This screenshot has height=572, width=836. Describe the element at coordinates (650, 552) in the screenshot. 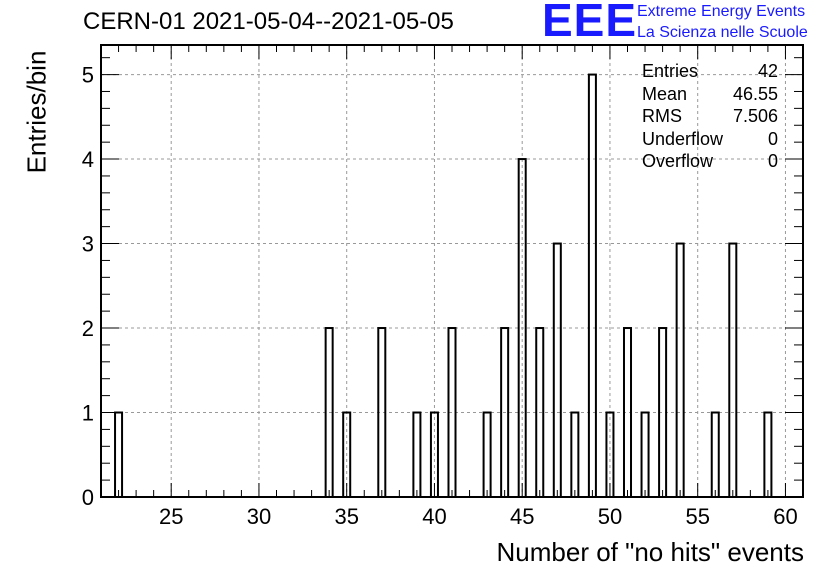

I see `x-axis-label: Number of "no hits" events` at that location.